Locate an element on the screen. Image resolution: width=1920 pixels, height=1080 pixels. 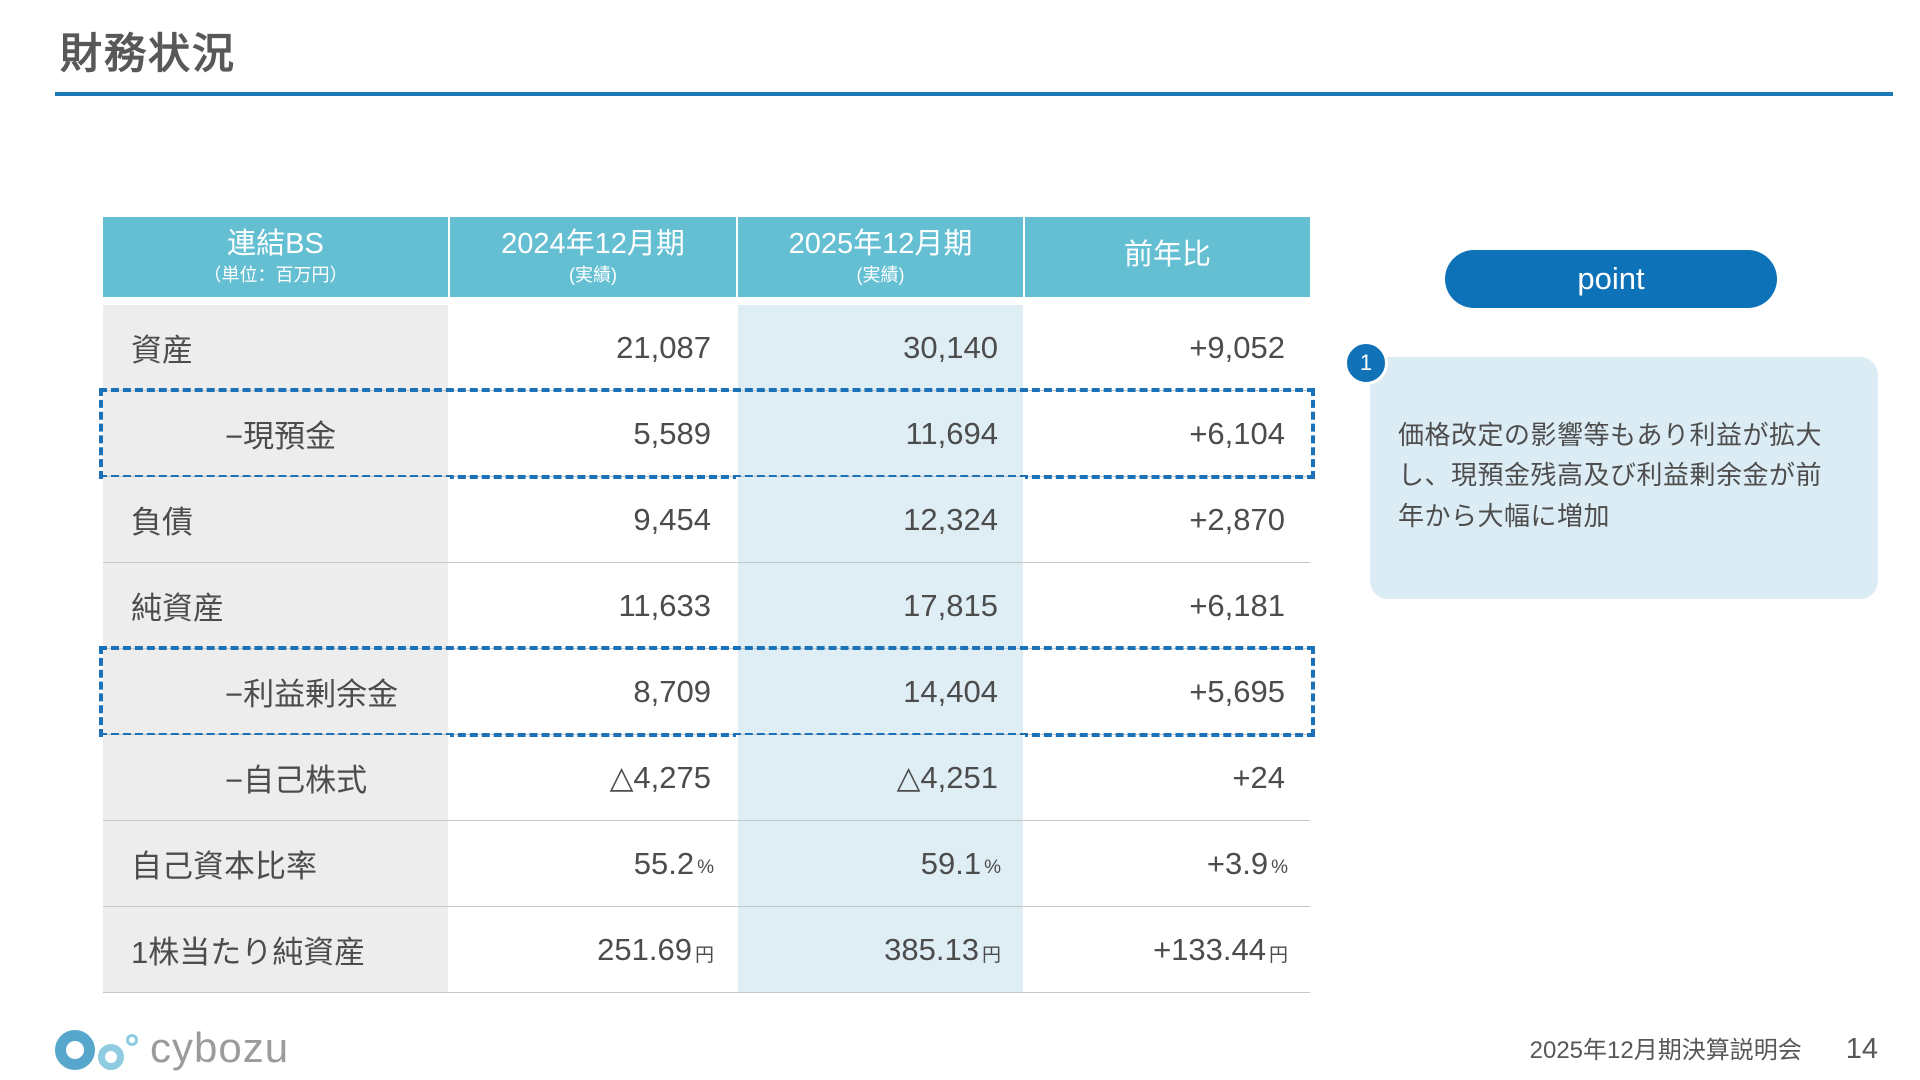
row-value-yoy: +2,870 is located at coordinates (1166, 519).